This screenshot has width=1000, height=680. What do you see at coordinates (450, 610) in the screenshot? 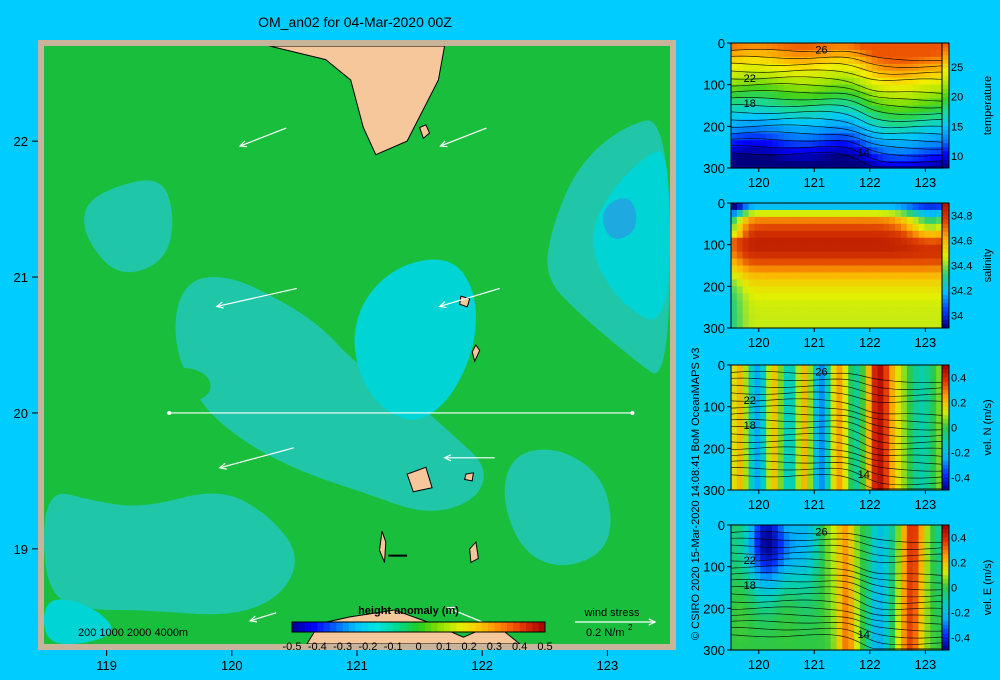
I see `wind-vector-head` at bounding box center [450, 610].